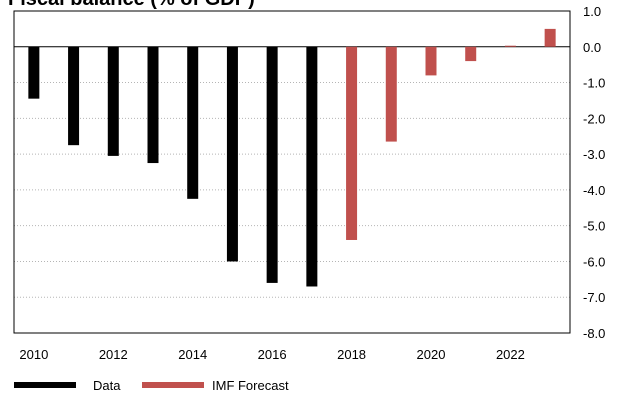  Describe the element at coordinates (594, 83) in the screenshot. I see `y-tick-label: -1.0` at that location.